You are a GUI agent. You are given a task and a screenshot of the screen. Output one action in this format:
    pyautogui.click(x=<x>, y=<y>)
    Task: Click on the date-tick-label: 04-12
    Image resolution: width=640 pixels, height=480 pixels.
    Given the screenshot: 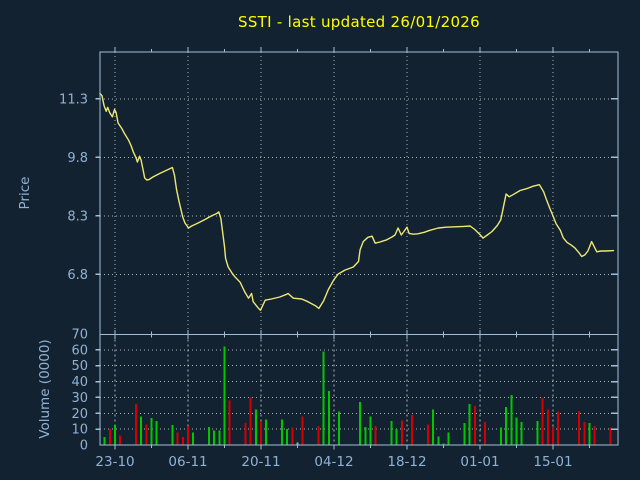 What is the action you would take?
    pyautogui.click(x=333, y=462)
    